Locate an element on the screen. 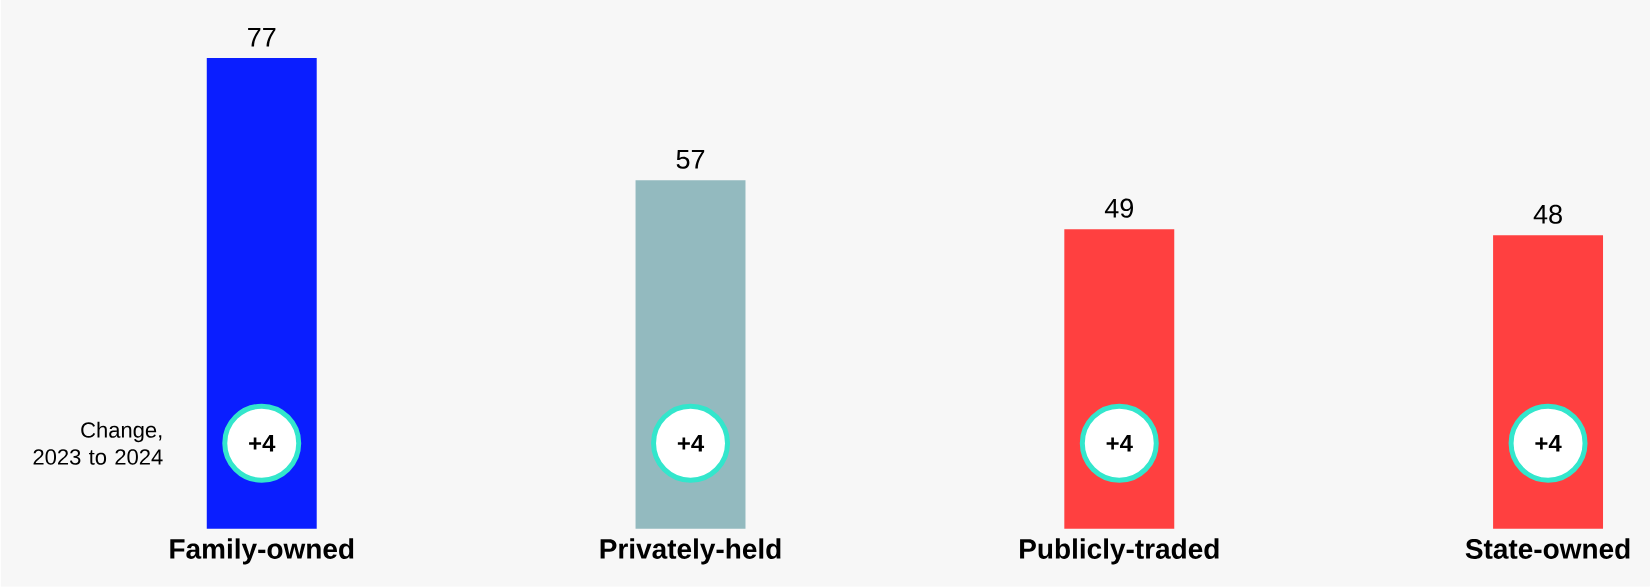 This screenshot has width=1650, height=587. bar is located at coordinates (261, 293).